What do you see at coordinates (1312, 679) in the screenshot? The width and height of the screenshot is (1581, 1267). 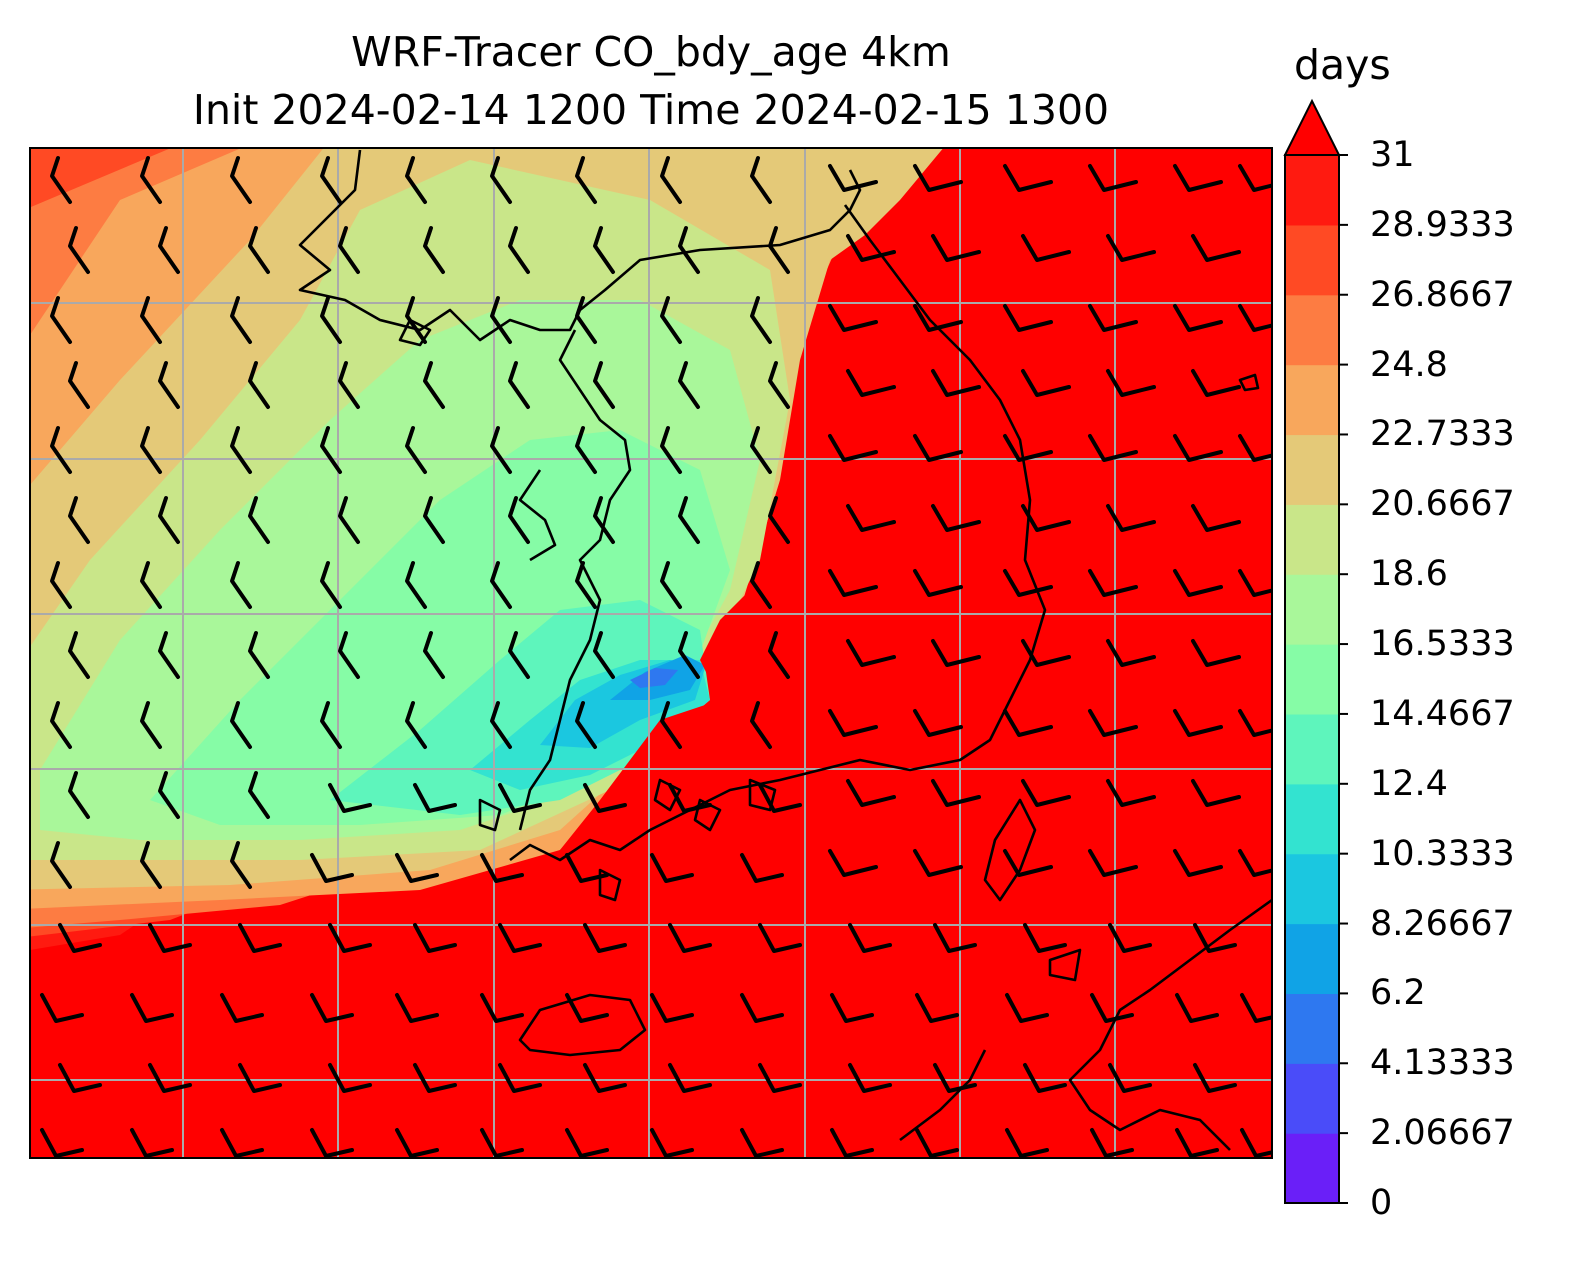 I see `colorbar-frame` at bounding box center [1312, 679].